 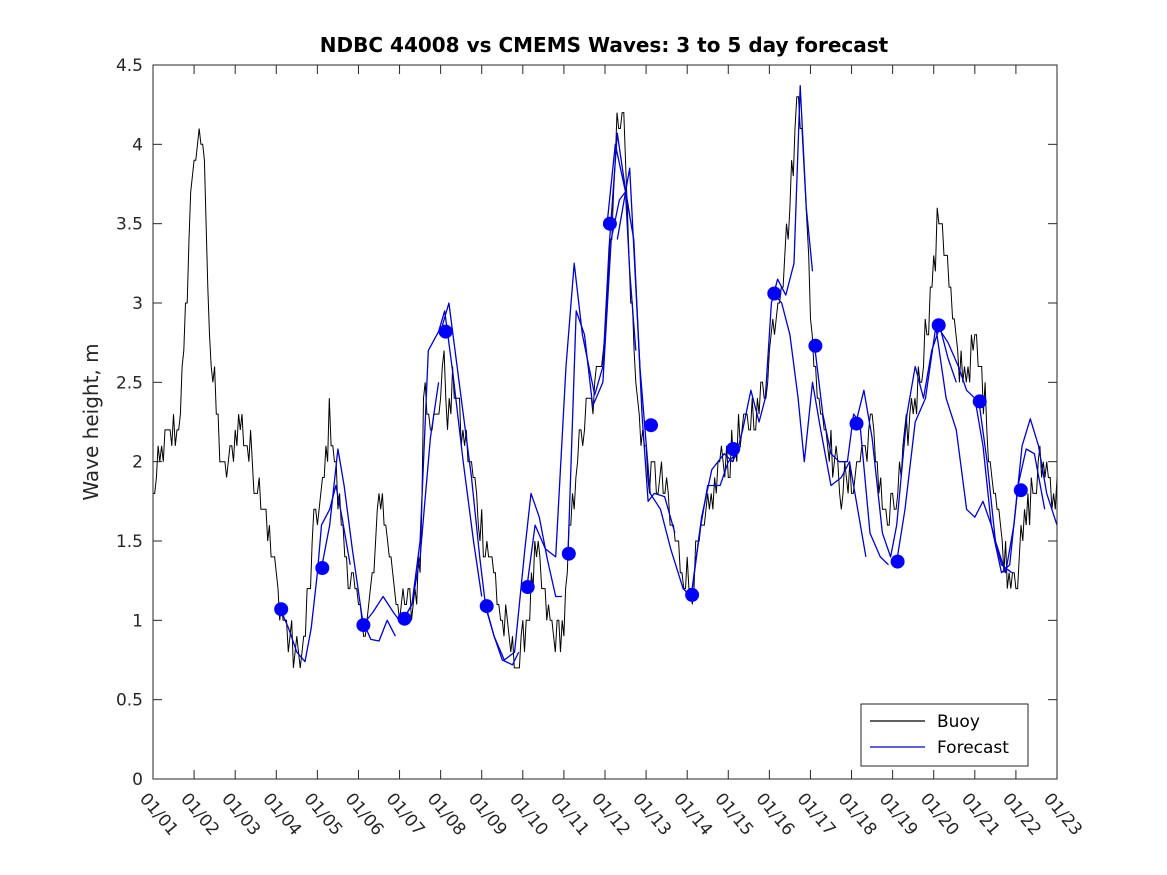 I want to click on legend-box, so click(x=944, y=735).